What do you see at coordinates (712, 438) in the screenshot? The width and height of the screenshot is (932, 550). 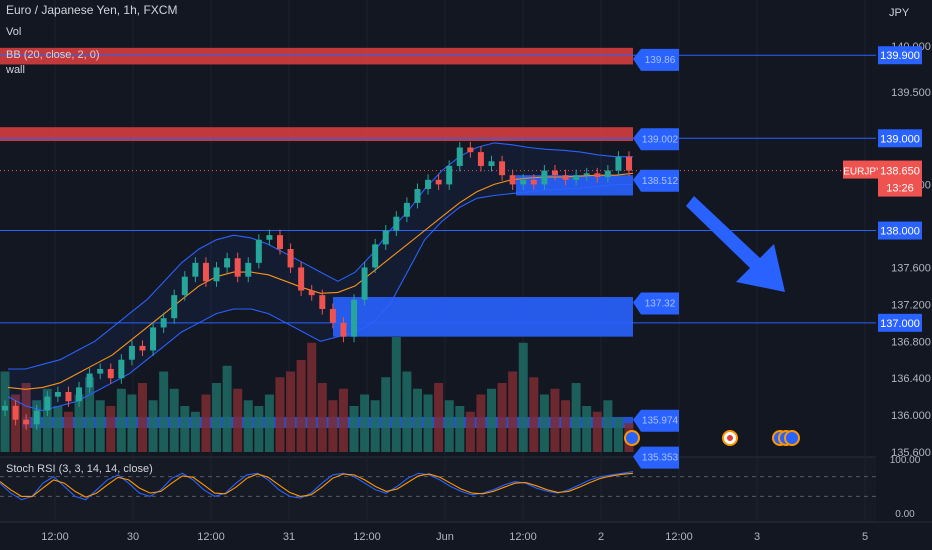 I see `event-markers` at bounding box center [712, 438].